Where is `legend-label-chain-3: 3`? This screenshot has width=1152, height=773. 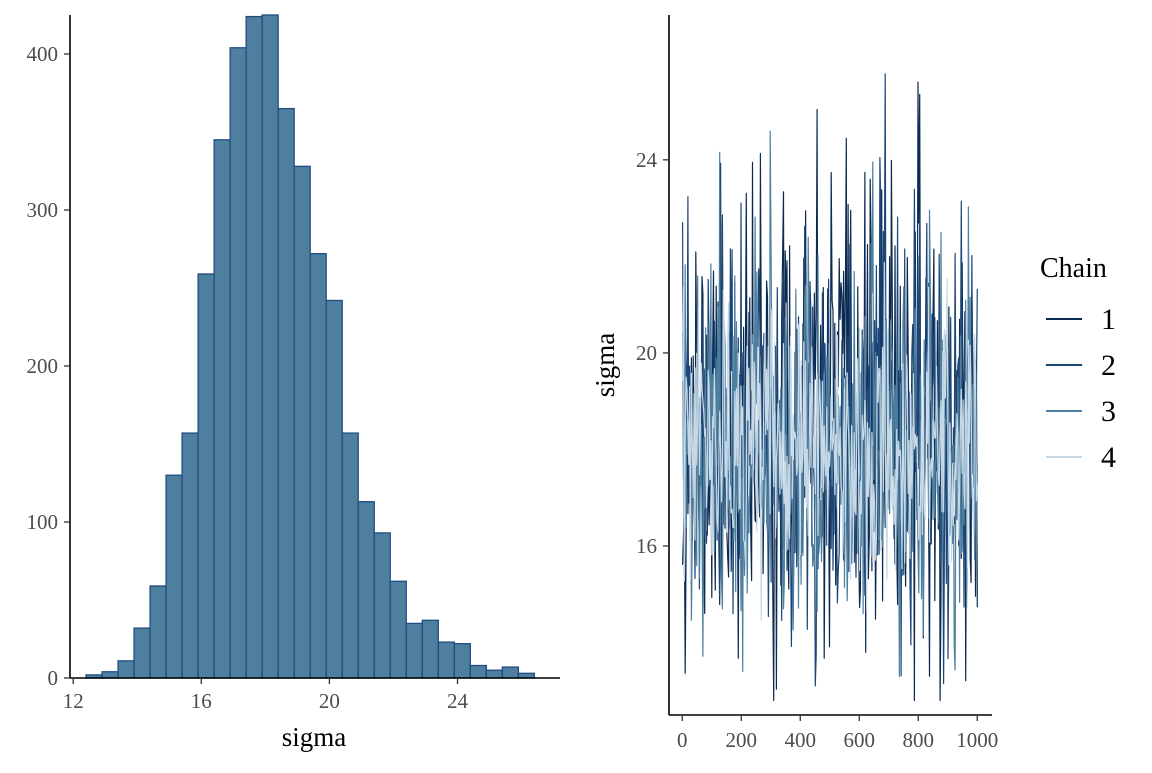 legend-label-chain-3: 3 is located at coordinates (1108, 411).